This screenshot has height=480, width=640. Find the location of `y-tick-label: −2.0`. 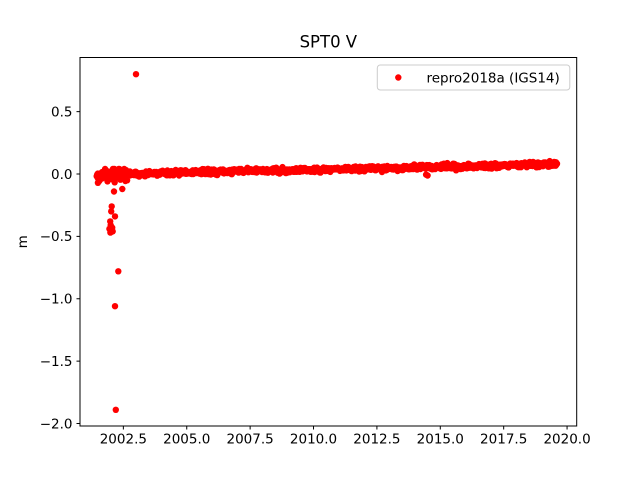

y-tick-label: −2.0 is located at coordinates (56, 424).